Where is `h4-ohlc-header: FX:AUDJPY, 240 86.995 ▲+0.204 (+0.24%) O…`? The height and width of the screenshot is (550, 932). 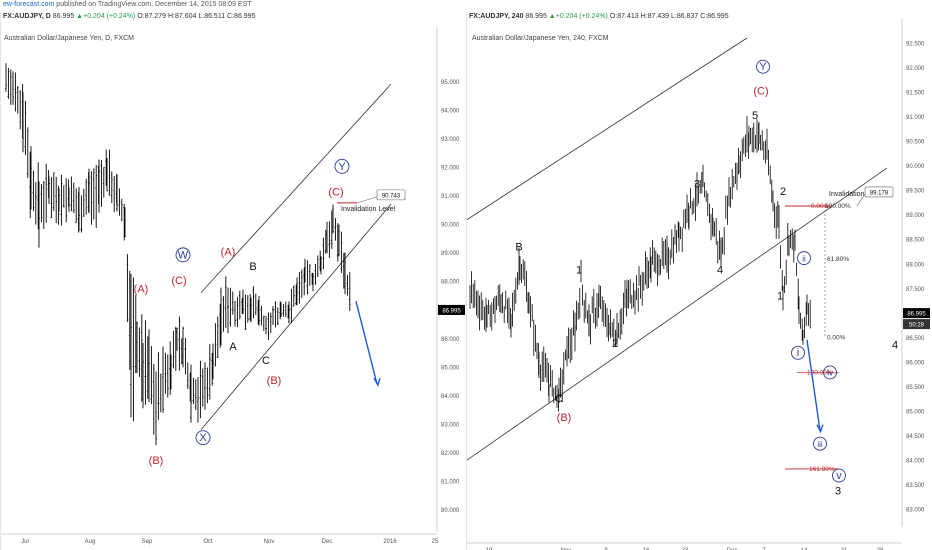 h4-ohlc-header: FX:AUDJPY, 240 86.995 ▲+0.204 (+0.24%) O… is located at coordinates (599, 16).